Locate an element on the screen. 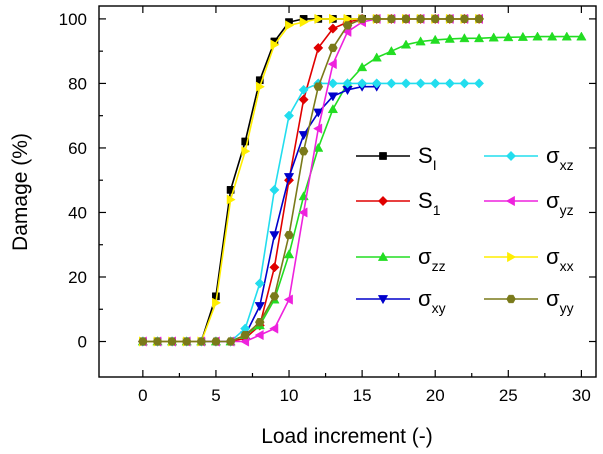 The image size is (603, 454). legend-label-sub: zz is located at coordinates (439, 266).